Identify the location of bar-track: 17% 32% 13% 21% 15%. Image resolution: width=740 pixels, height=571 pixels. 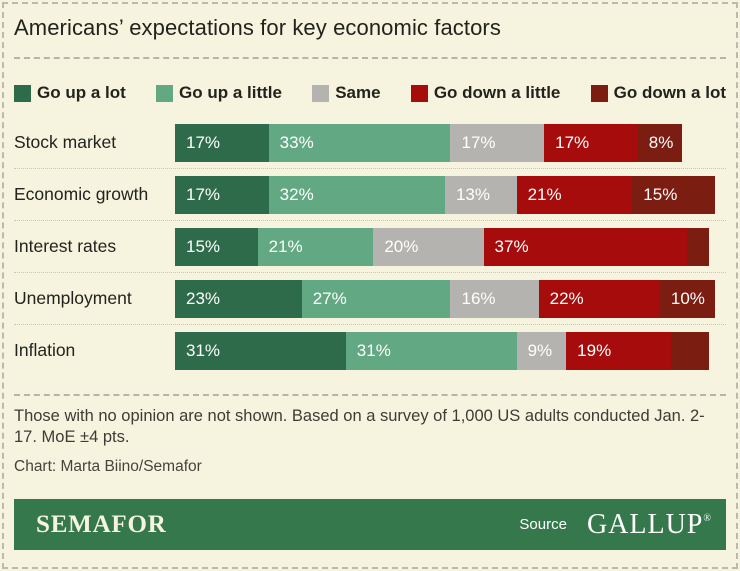
(450, 194).